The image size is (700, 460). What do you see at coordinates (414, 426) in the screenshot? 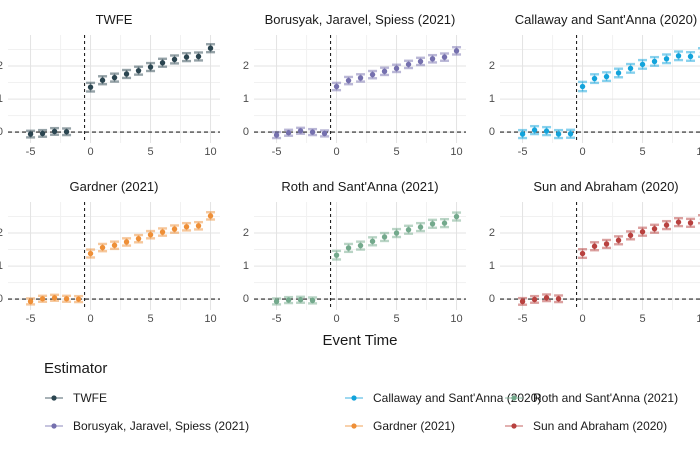
I see `legend-label: Gardner (2021)` at bounding box center [414, 426].